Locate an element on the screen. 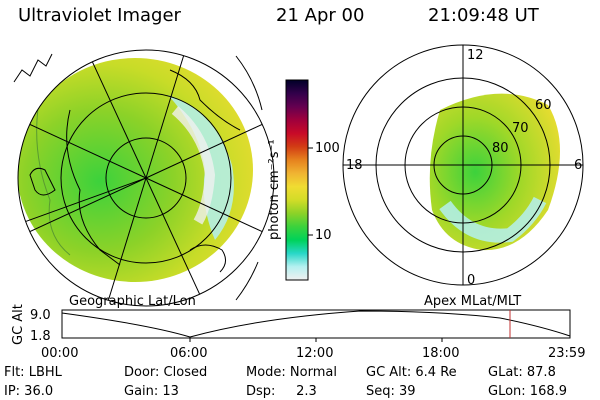 The width and height of the screenshot is (600, 400). apex-mlt-12: 12 is located at coordinates (475, 55).